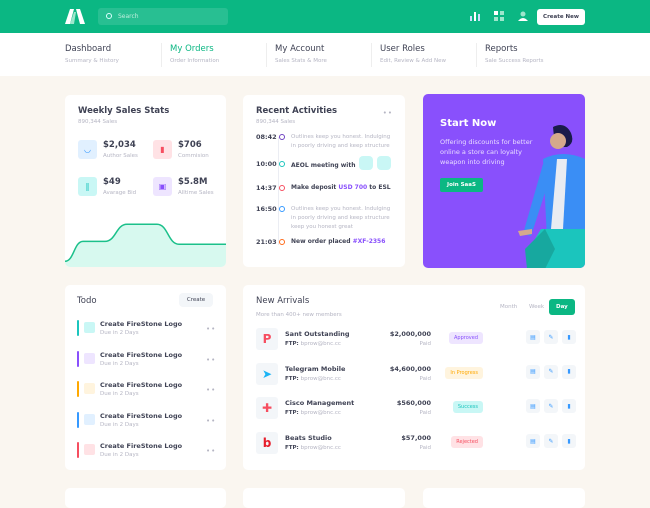  What do you see at coordinates (509, 307) in the screenshot?
I see `tab-month: Month` at bounding box center [509, 307].